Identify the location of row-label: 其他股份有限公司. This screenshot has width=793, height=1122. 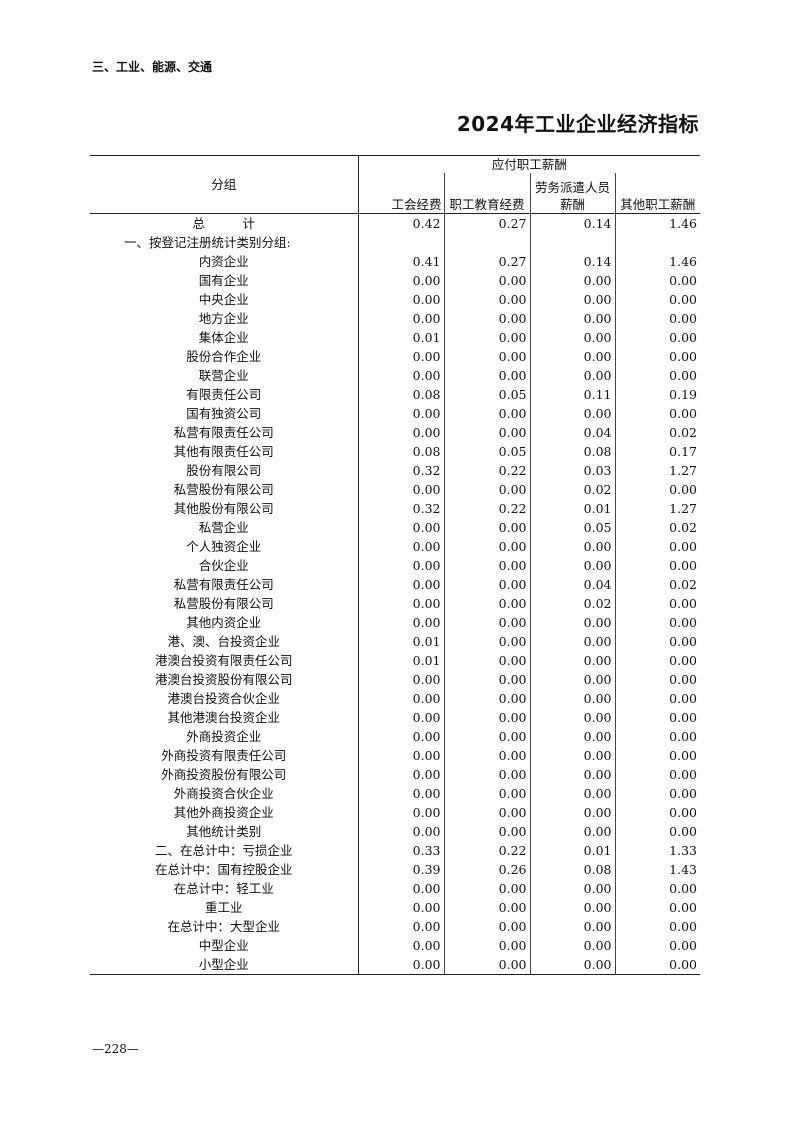
(224, 508).